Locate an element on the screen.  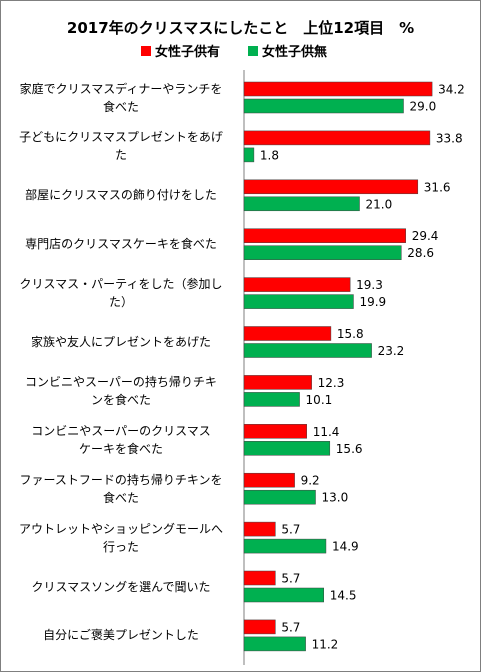
category-label: 部屋にクリスマスの飾り付けをした is located at coordinates (121, 195).